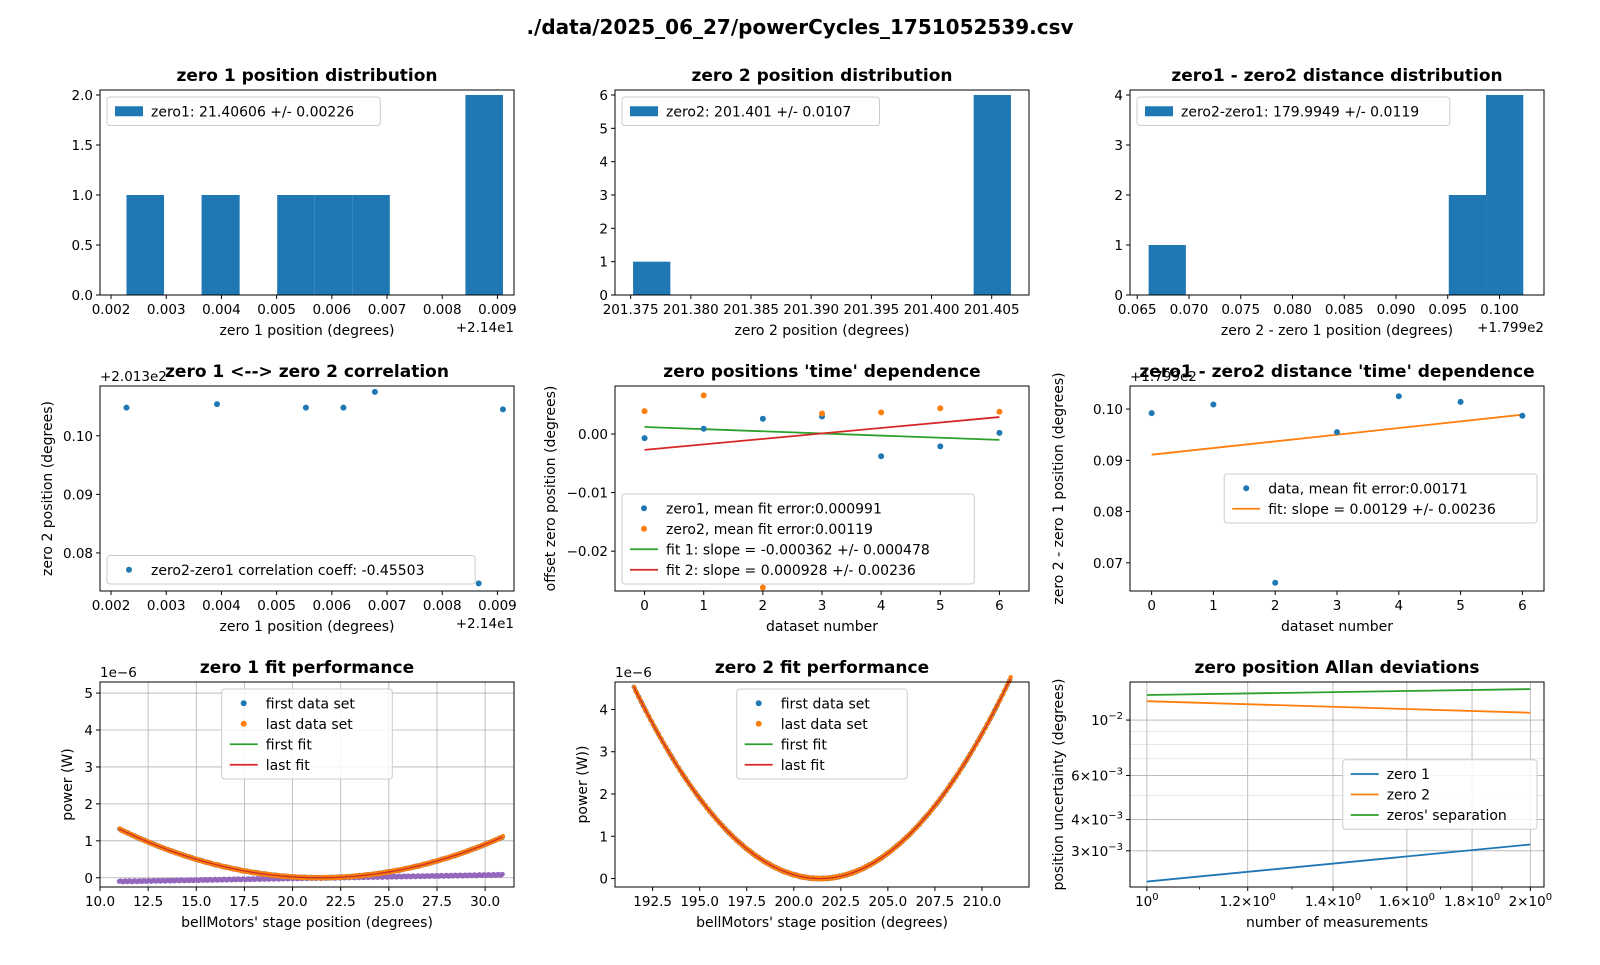 The image size is (1600, 965). I want to click on subplot-title: zero 2 fit performance, so click(822, 668).